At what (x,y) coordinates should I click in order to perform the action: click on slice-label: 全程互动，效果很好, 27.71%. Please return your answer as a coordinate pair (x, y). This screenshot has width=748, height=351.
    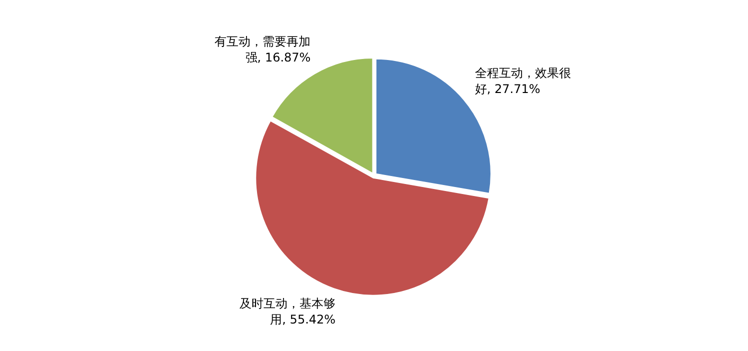
    Looking at the image, I should click on (522, 81).